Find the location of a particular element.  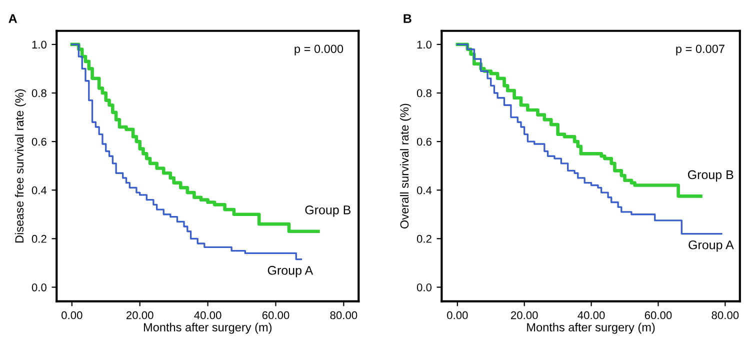

y-axis-title: Overall survival rate (%) is located at coordinates (405, 166).